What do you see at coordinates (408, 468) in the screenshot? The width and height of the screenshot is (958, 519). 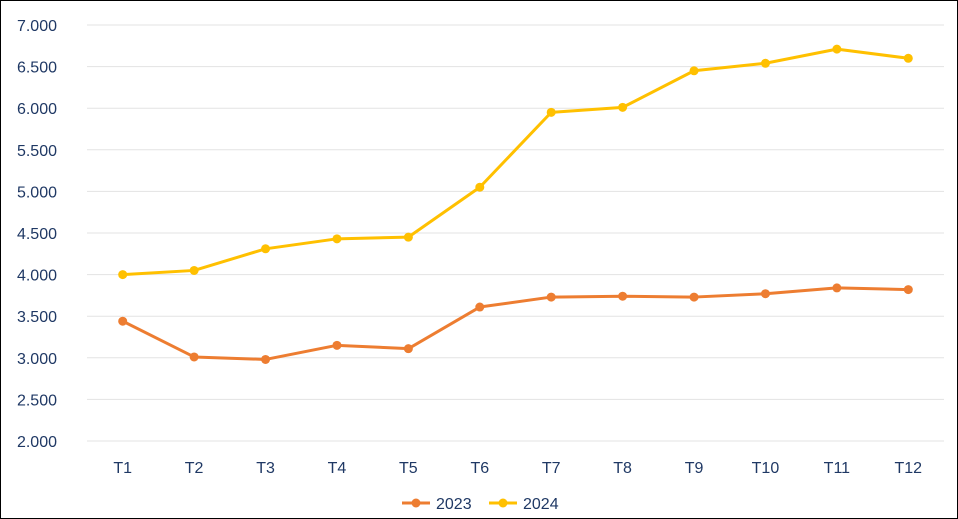 I see `x-tick-label: T5` at bounding box center [408, 468].